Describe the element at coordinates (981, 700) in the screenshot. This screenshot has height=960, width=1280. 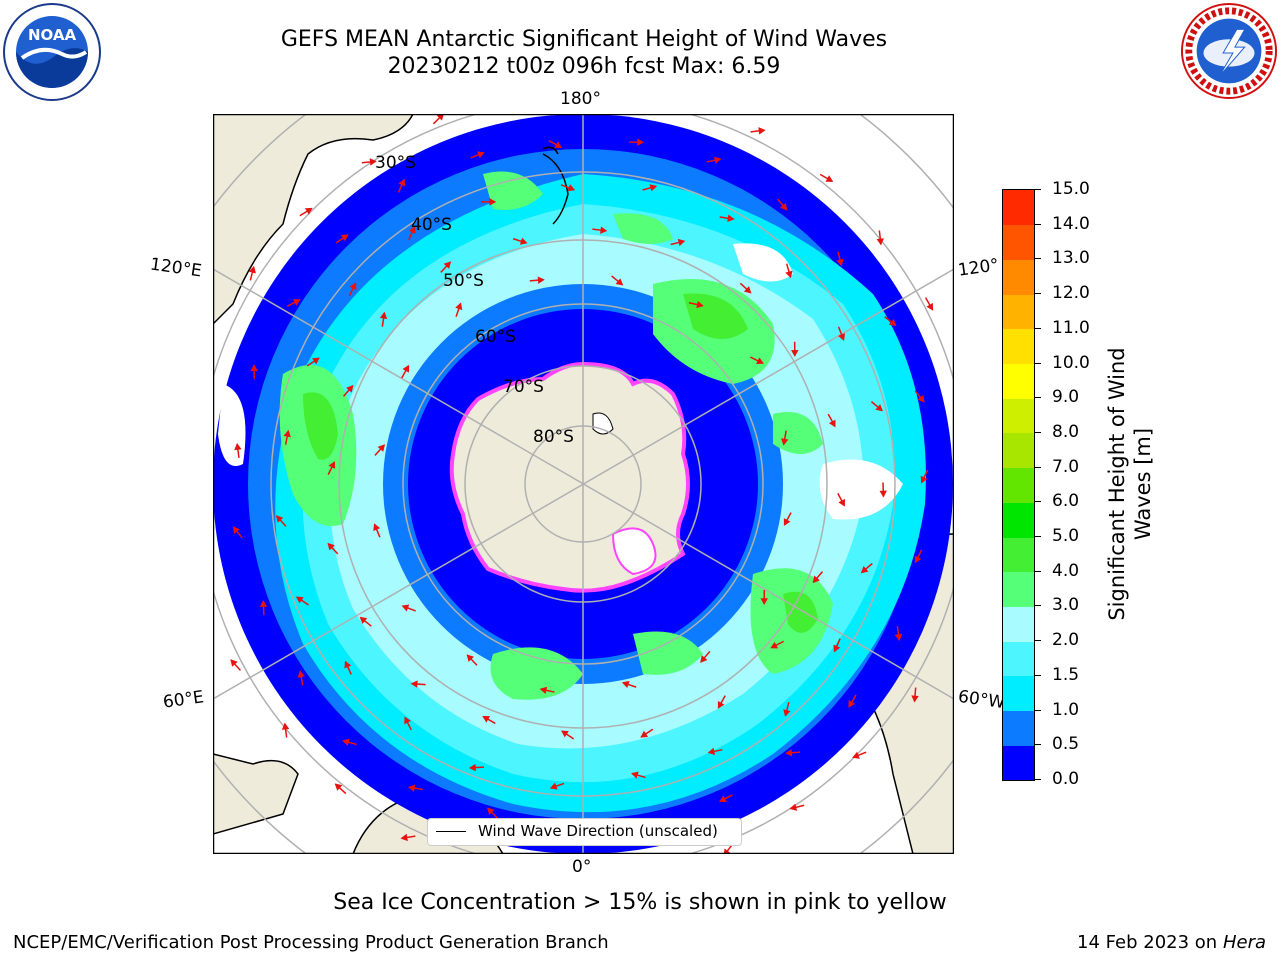
I see `lon-label-60w: 60°W` at that location.